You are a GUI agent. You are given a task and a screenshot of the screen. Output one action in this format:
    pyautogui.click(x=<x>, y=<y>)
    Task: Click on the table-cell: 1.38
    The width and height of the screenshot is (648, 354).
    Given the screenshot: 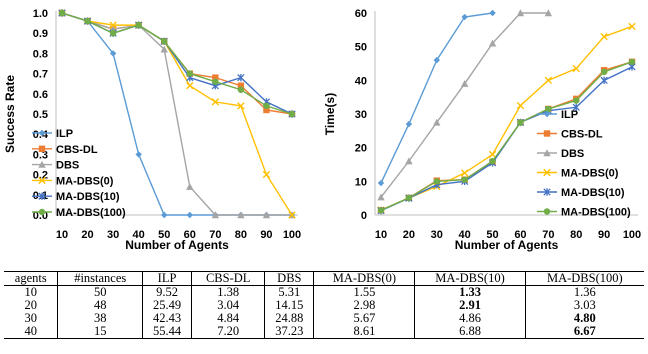 What is the action you would take?
    pyautogui.click(x=228, y=292)
    